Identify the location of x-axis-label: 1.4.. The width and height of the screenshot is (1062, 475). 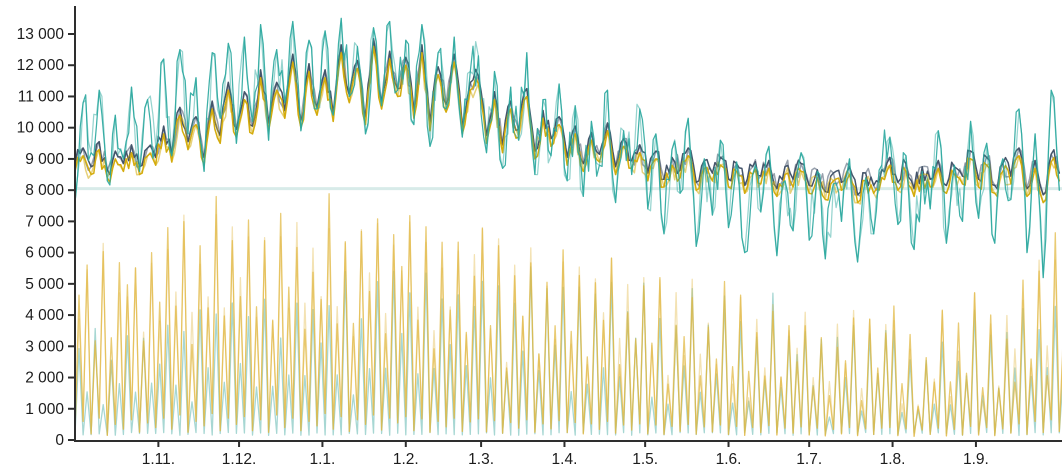
(565, 459).